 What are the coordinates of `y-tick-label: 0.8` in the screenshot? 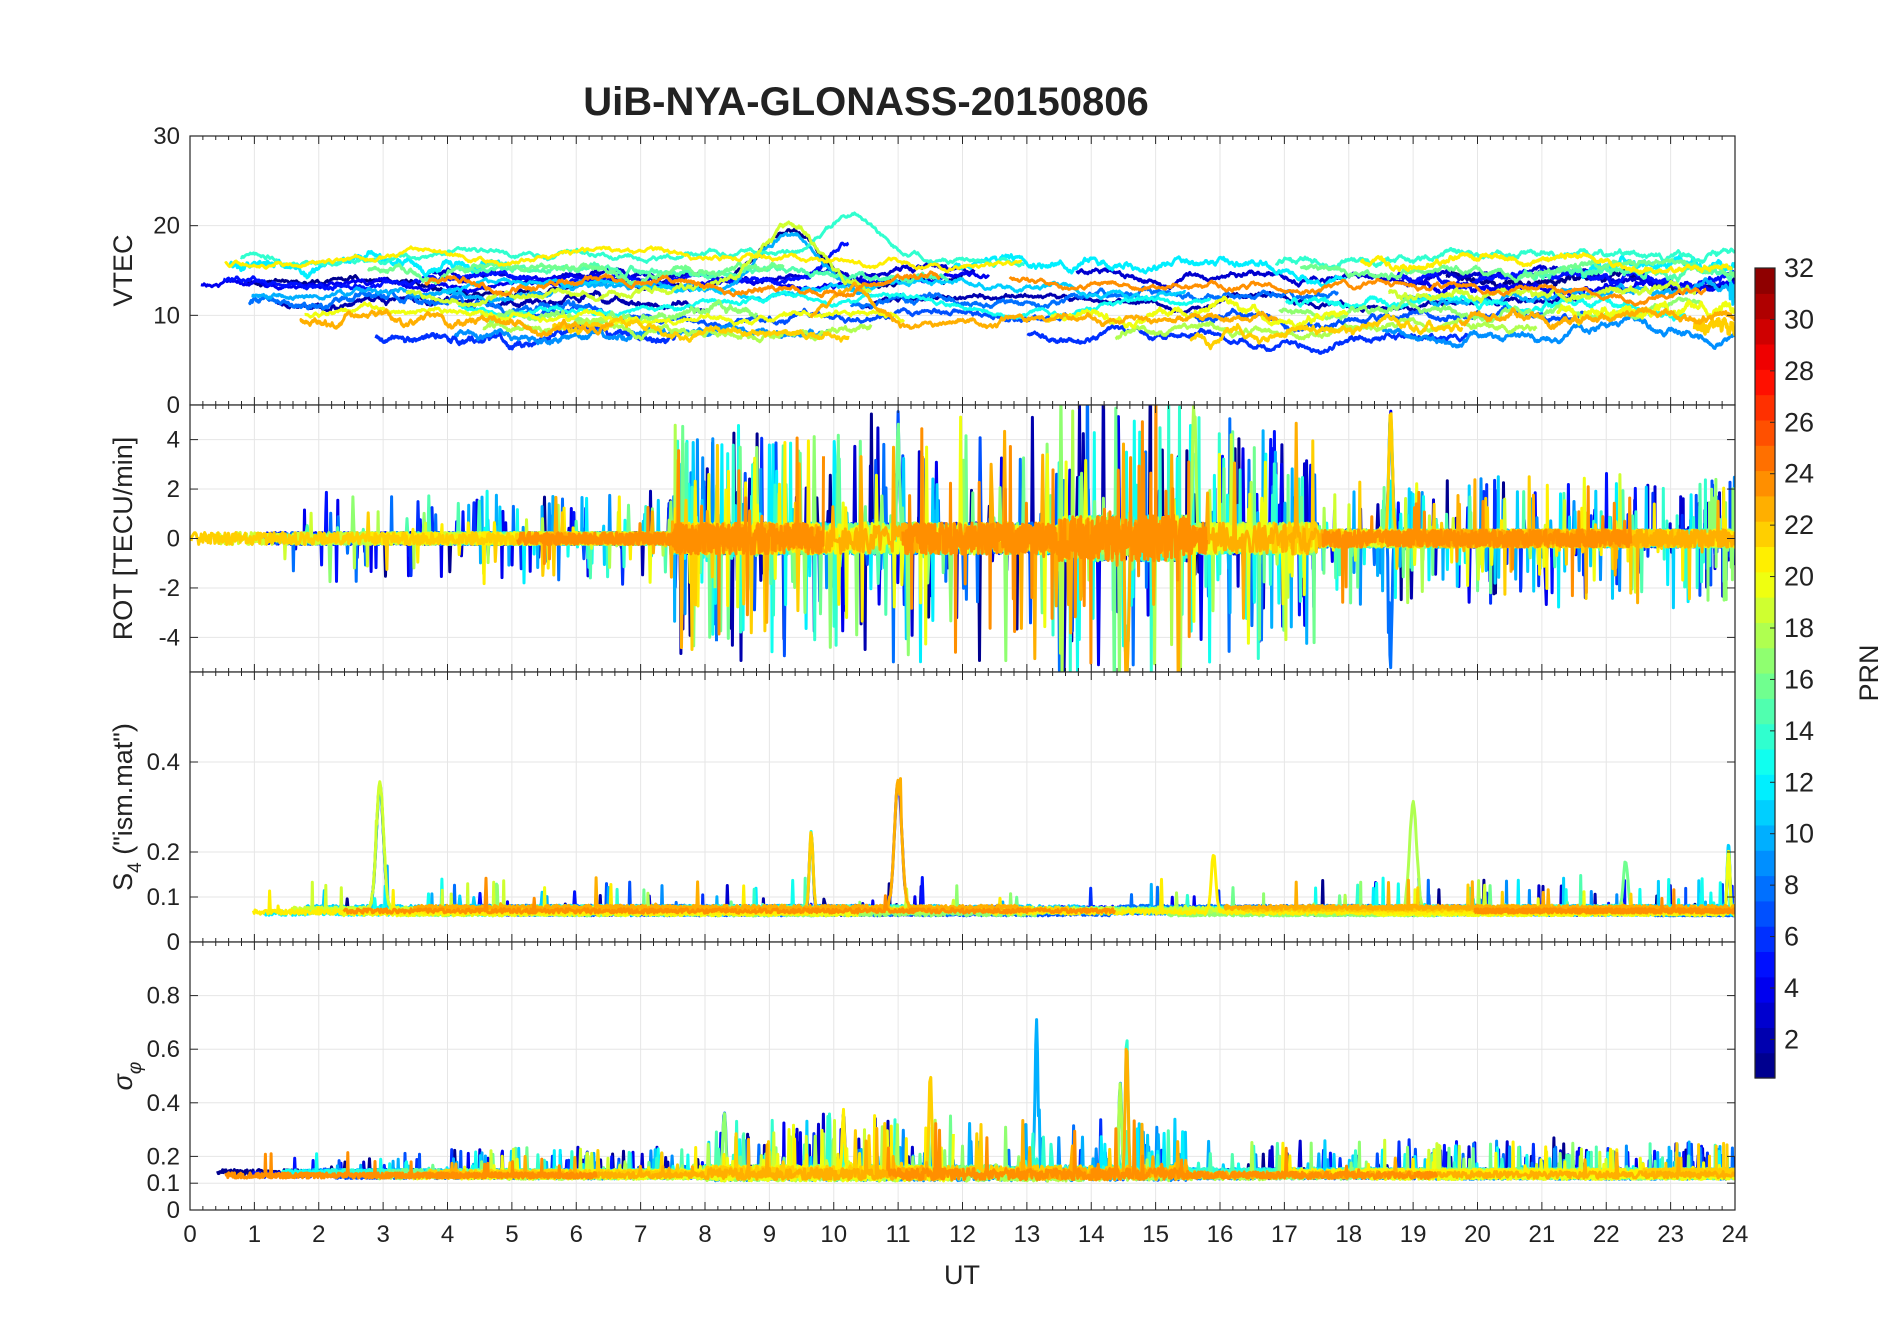 It's located at (163, 996).